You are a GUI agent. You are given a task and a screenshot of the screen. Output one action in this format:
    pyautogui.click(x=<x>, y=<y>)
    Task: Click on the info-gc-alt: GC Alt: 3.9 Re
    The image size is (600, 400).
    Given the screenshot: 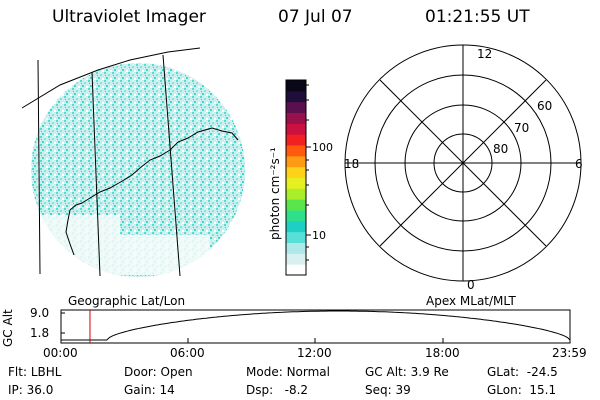 What is the action you would take?
    pyautogui.click(x=407, y=372)
    